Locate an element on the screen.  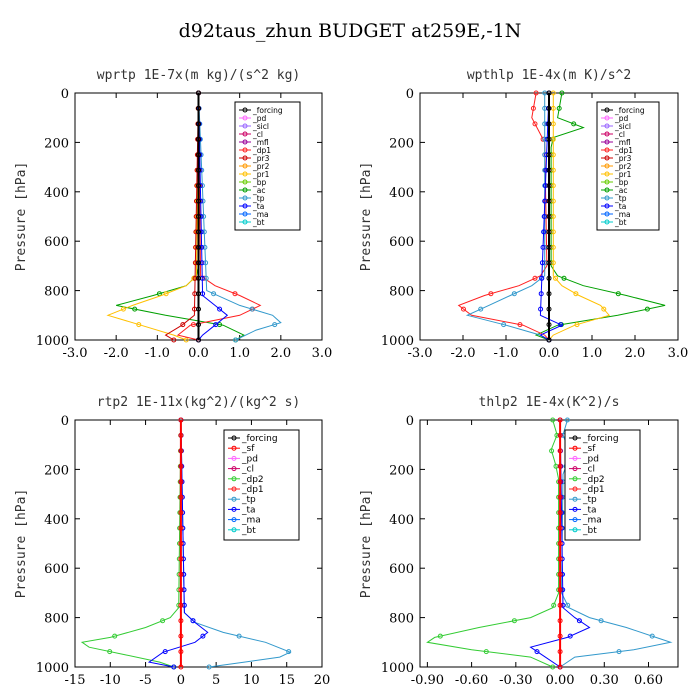
legend-label: _mfl is located at coordinates (260, 142).